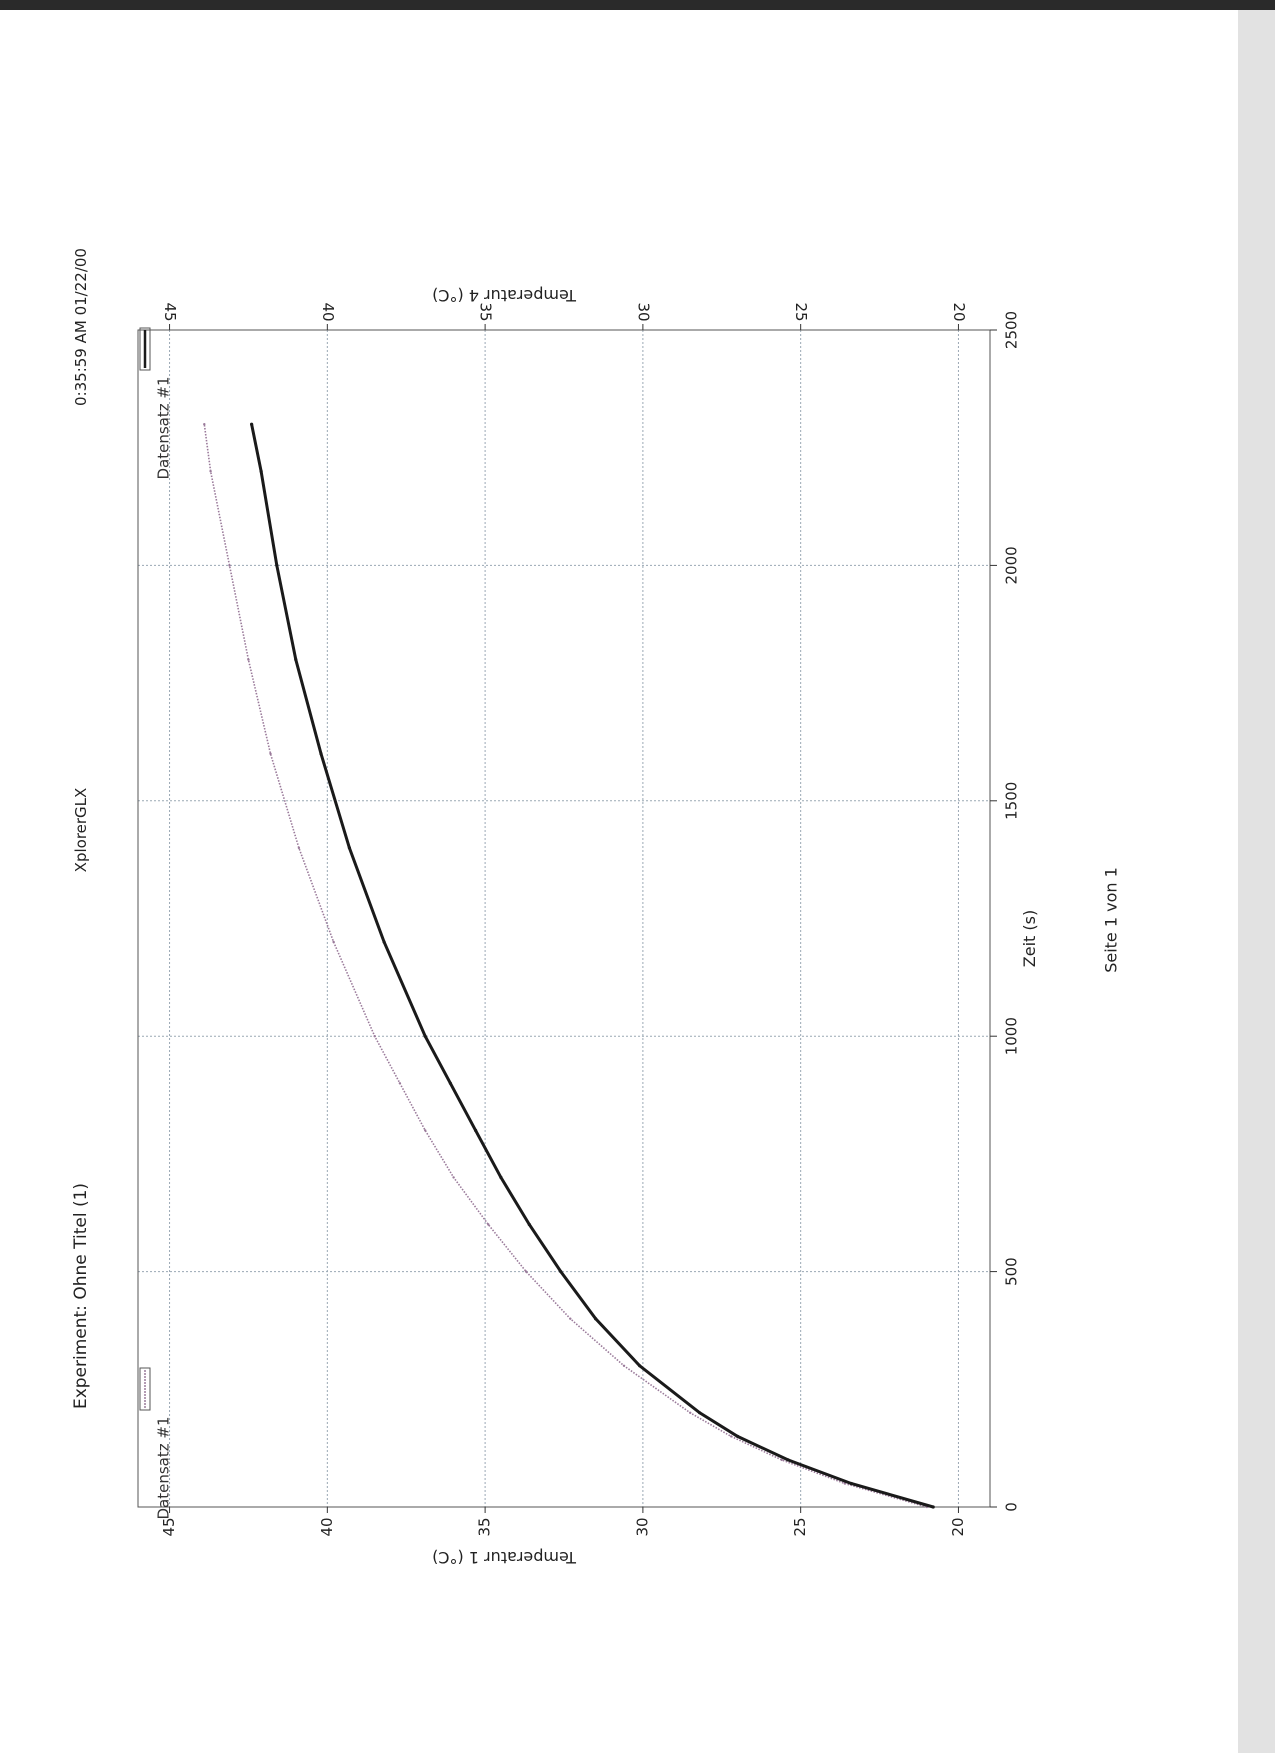 The height and width of the screenshot is (1753, 1275). Describe the element at coordinates (1012, 330) in the screenshot. I see `x-tick-label: 2500` at that location.